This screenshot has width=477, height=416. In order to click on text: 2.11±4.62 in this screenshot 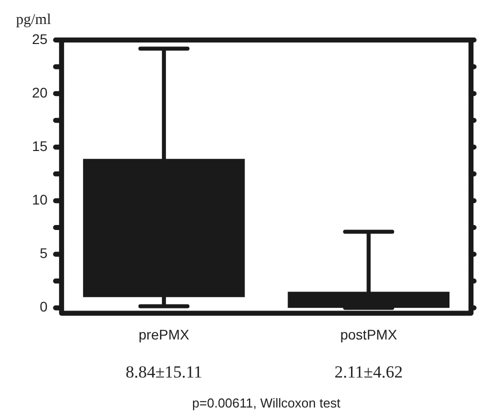, I will do `click(368, 372)`.